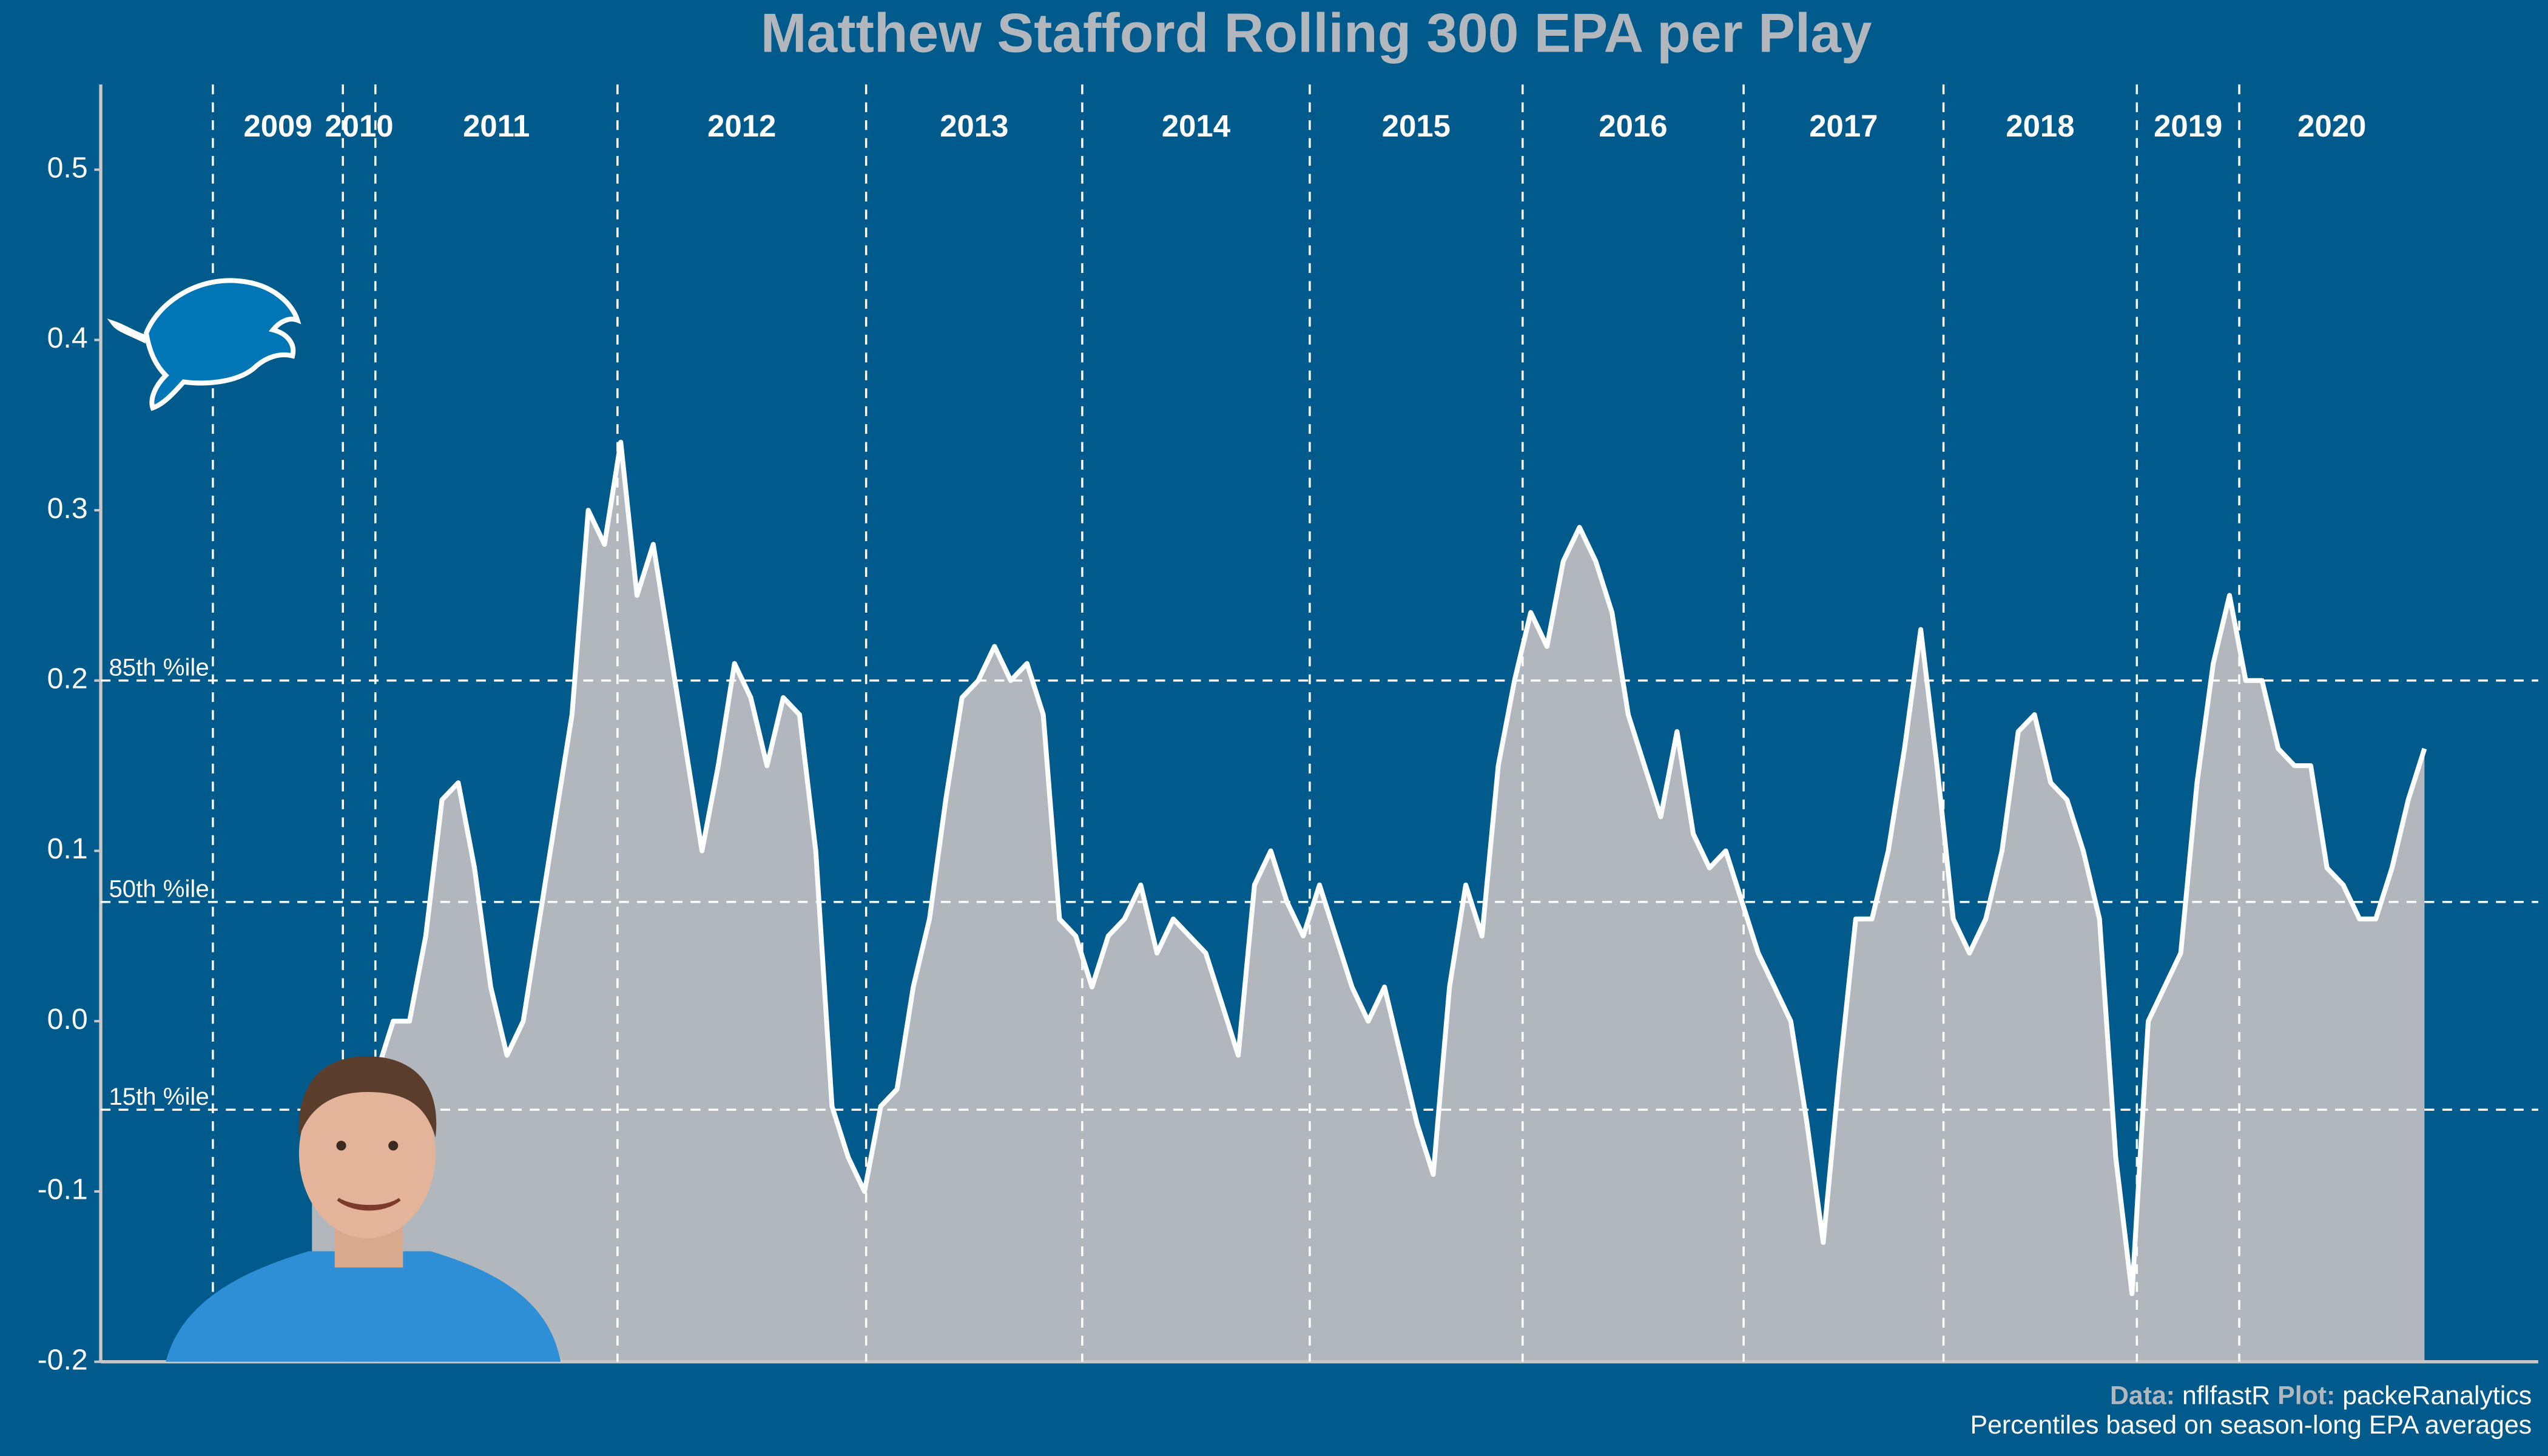 The image size is (2548, 1456). Describe the element at coordinates (974, 126) in the screenshot. I see `season-label: 2013` at that location.